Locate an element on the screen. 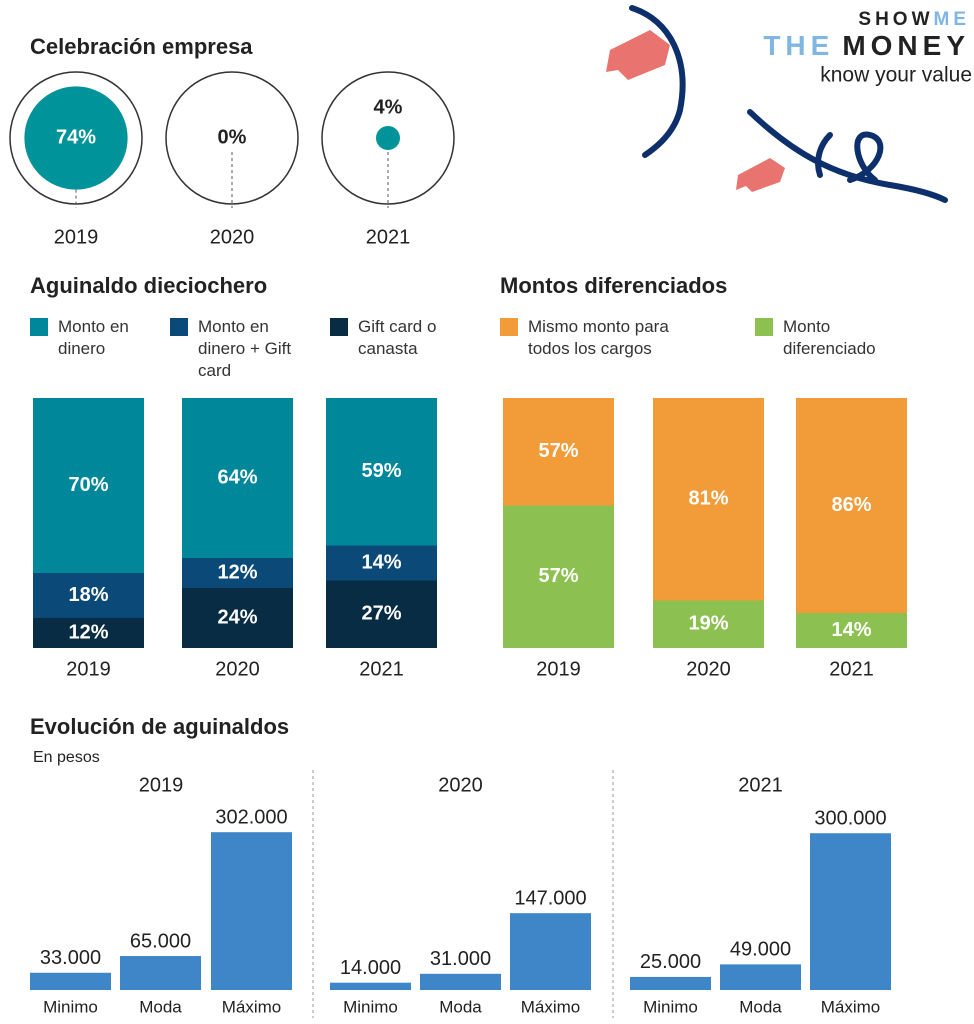 Image resolution: width=974 pixels, height=1024 pixels. value-label: 4% is located at coordinates (388, 107).